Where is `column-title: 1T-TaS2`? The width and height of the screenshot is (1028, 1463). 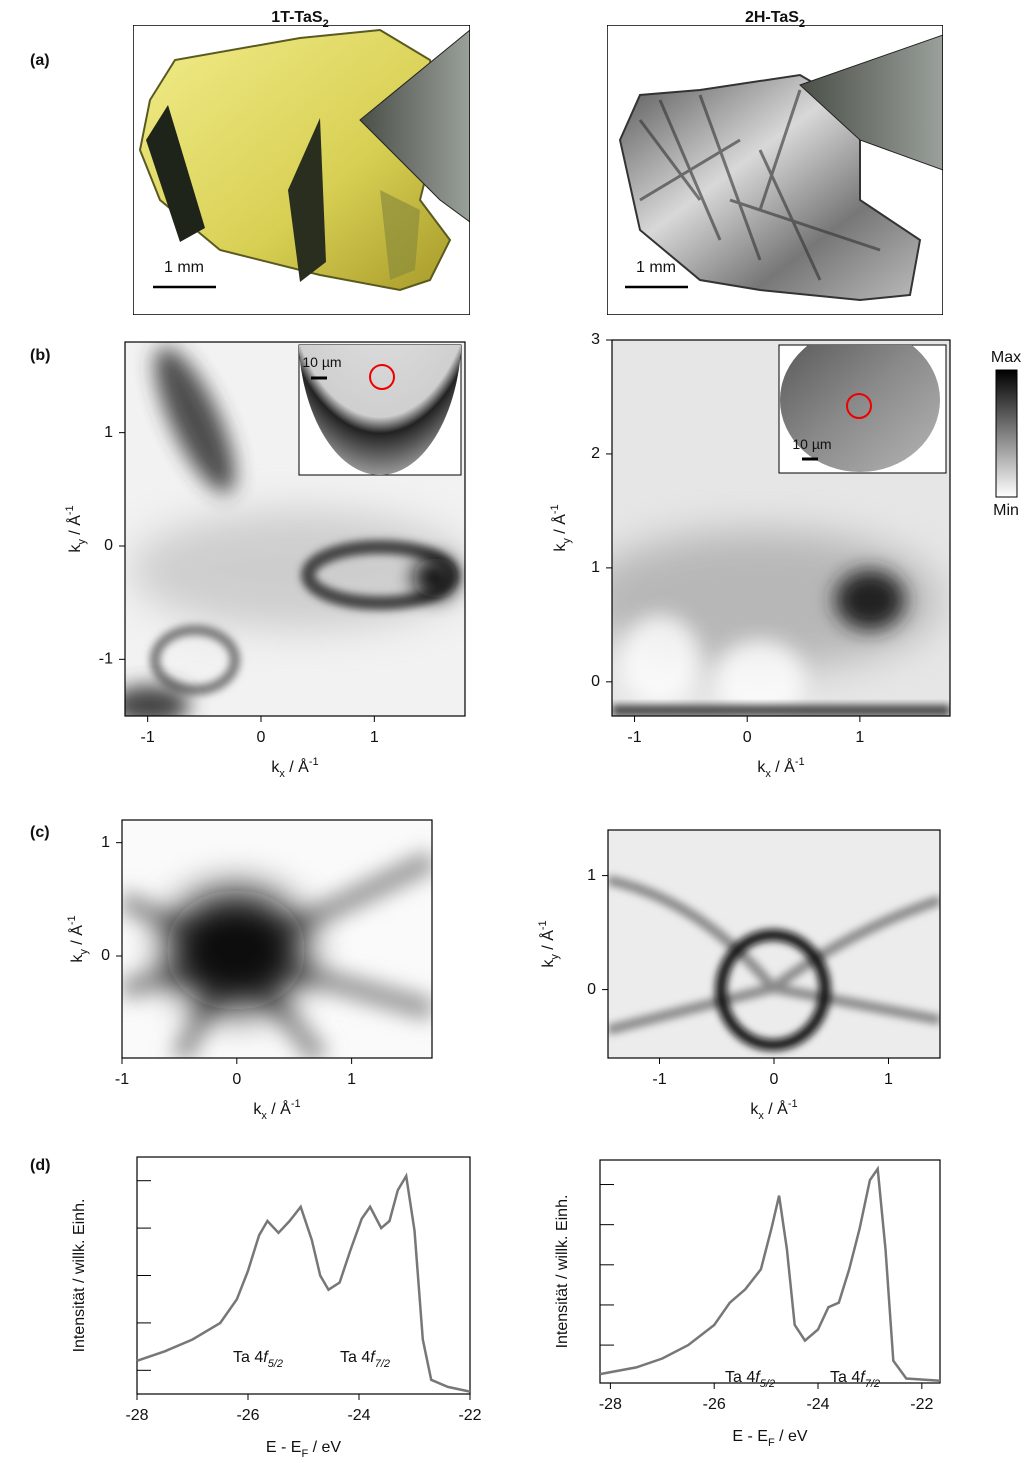 column-title: 1T-TaS2 is located at coordinates (299, 19).